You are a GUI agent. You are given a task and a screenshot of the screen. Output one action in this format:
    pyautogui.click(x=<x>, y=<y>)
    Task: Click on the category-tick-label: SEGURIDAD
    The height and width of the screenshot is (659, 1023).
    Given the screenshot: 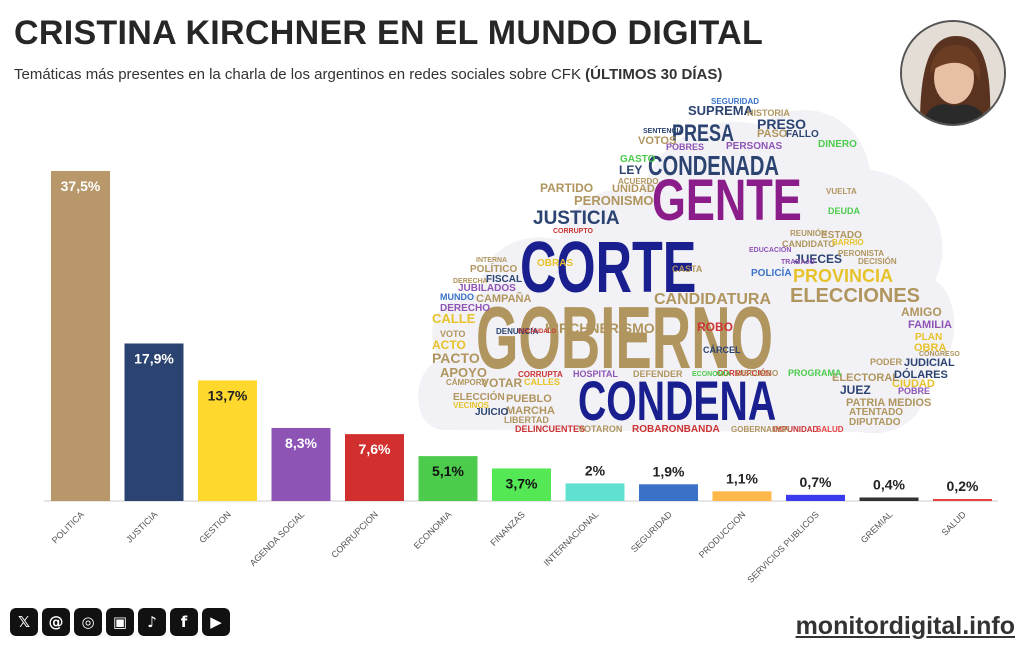 What is the action you would take?
    pyautogui.click(x=651, y=531)
    